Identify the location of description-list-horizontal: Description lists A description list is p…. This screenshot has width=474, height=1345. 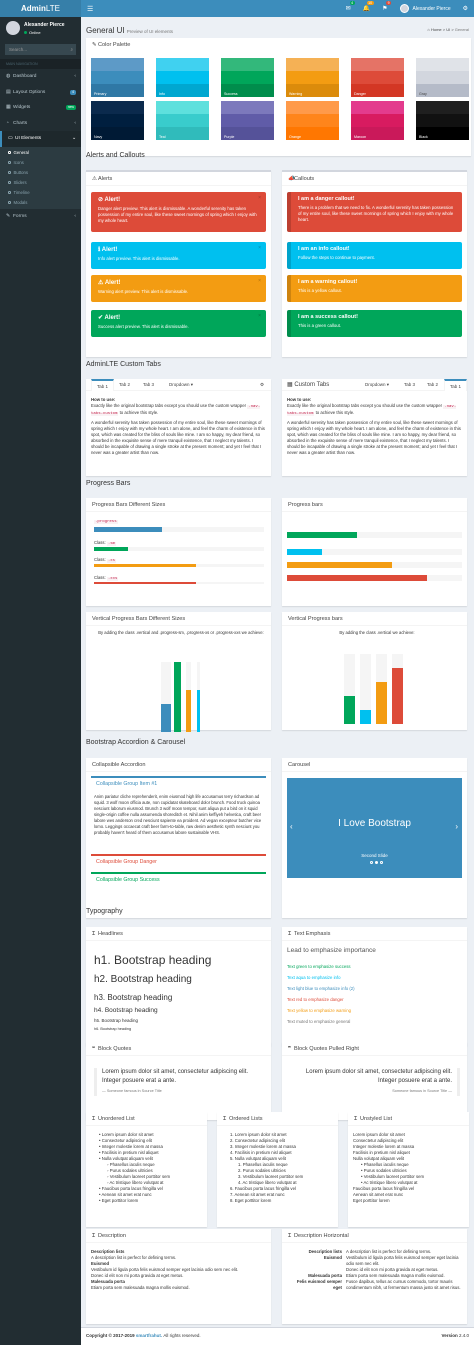
(374, 1270).